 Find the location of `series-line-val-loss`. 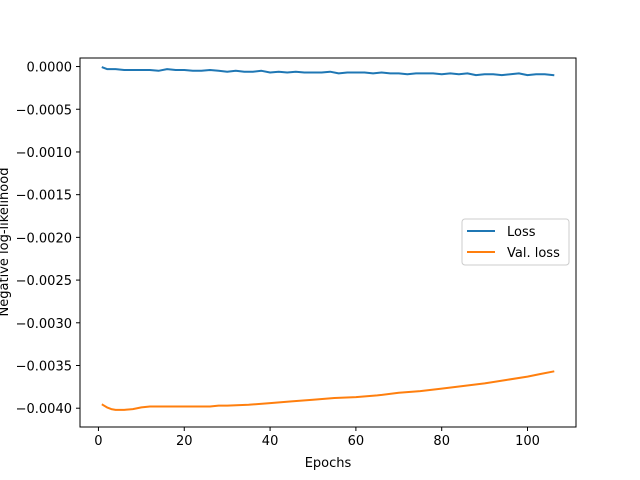

series-line-val-loss is located at coordinates (328, 390).